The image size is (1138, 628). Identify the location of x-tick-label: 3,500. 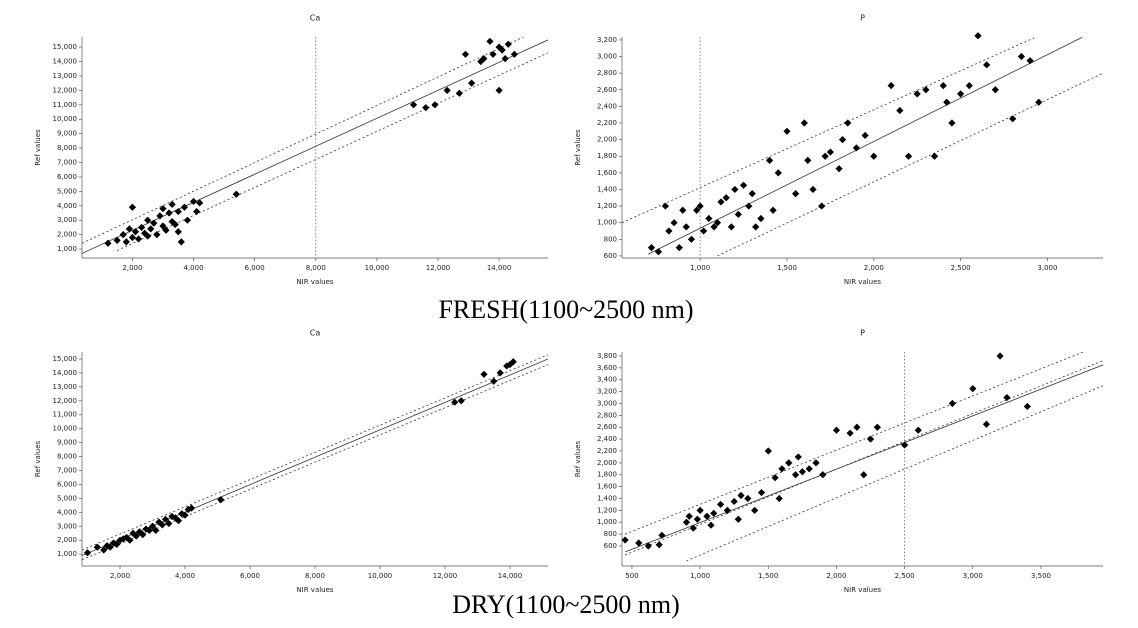
(1041, 576).